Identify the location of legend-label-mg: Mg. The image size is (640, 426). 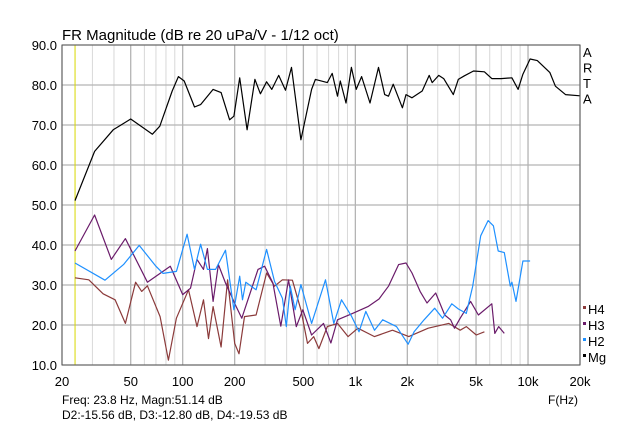
(597, 357).